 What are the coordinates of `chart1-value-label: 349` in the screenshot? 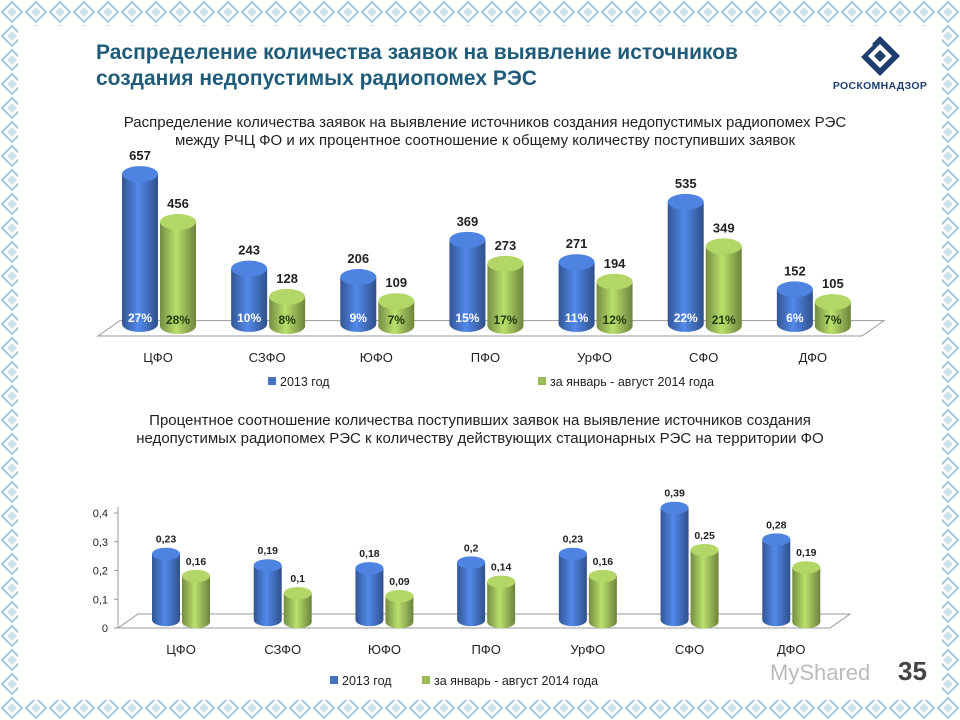 It's located at (724, 227).